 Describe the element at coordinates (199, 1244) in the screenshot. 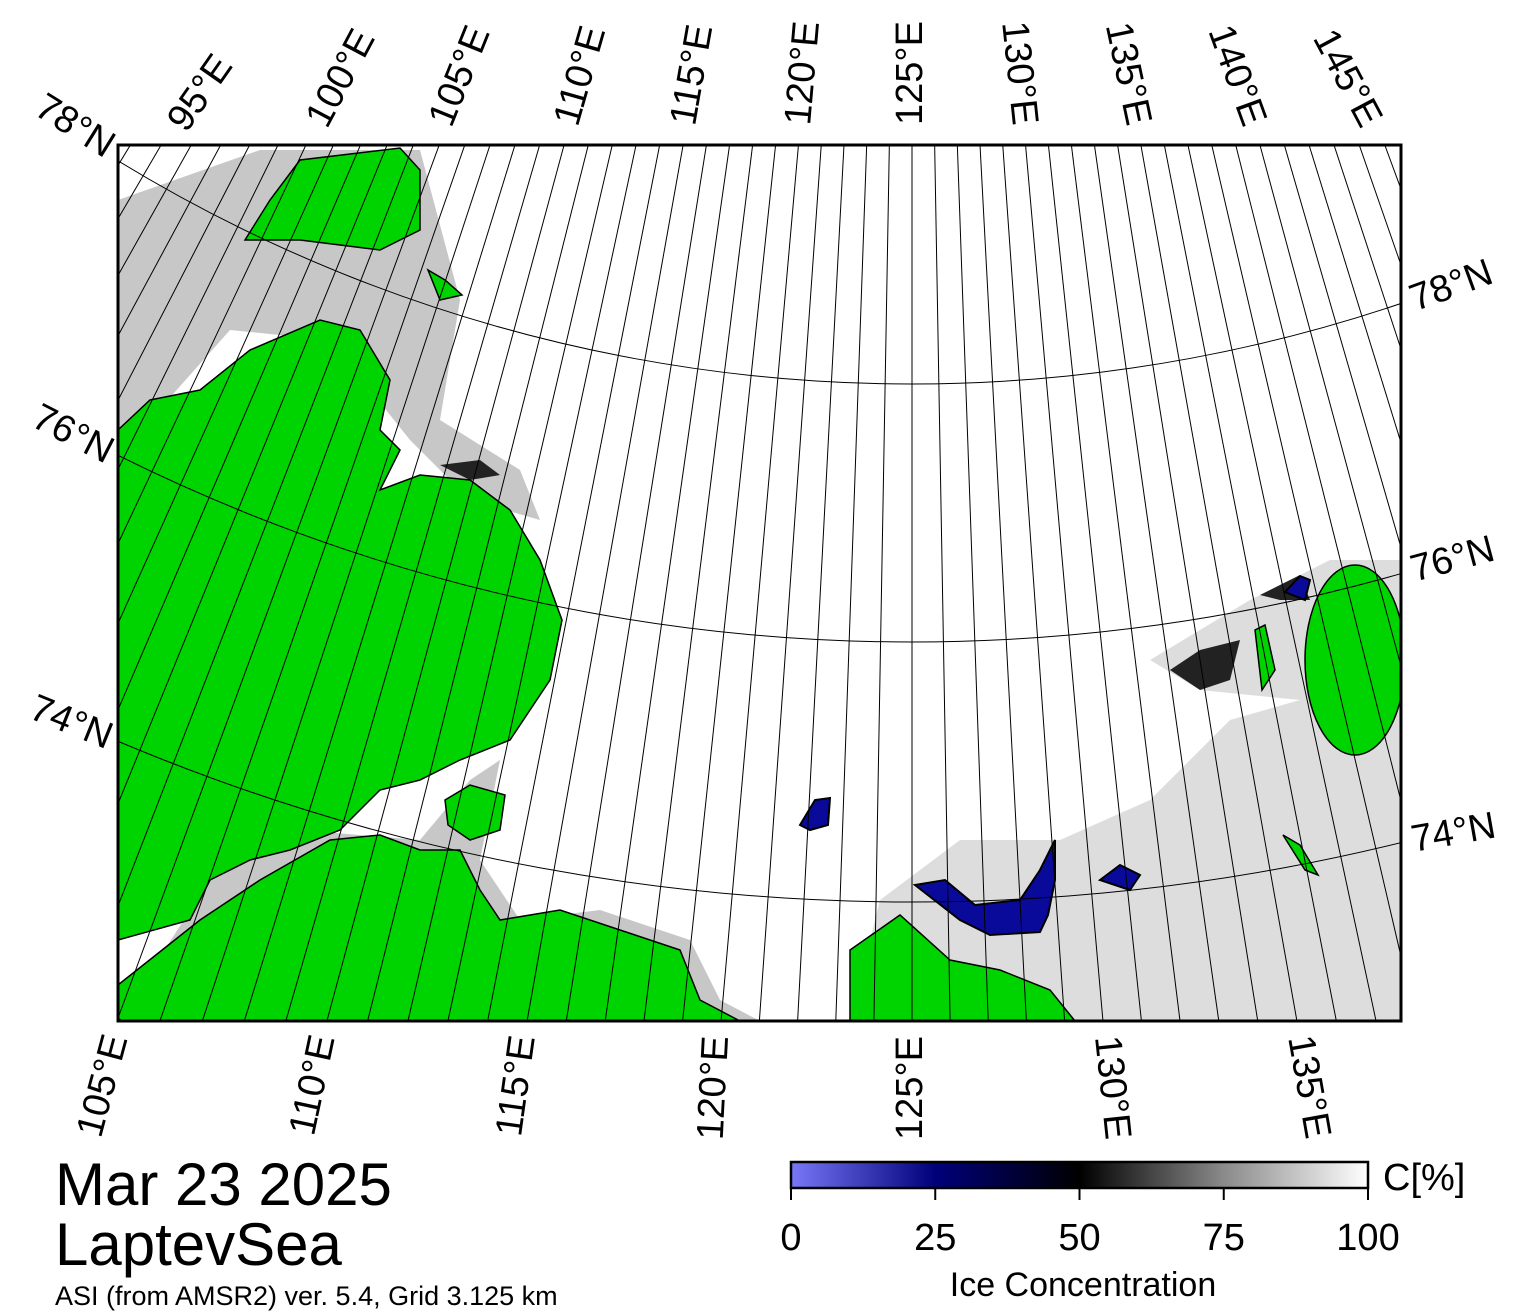

I see `region: LaptevSea` at that location.